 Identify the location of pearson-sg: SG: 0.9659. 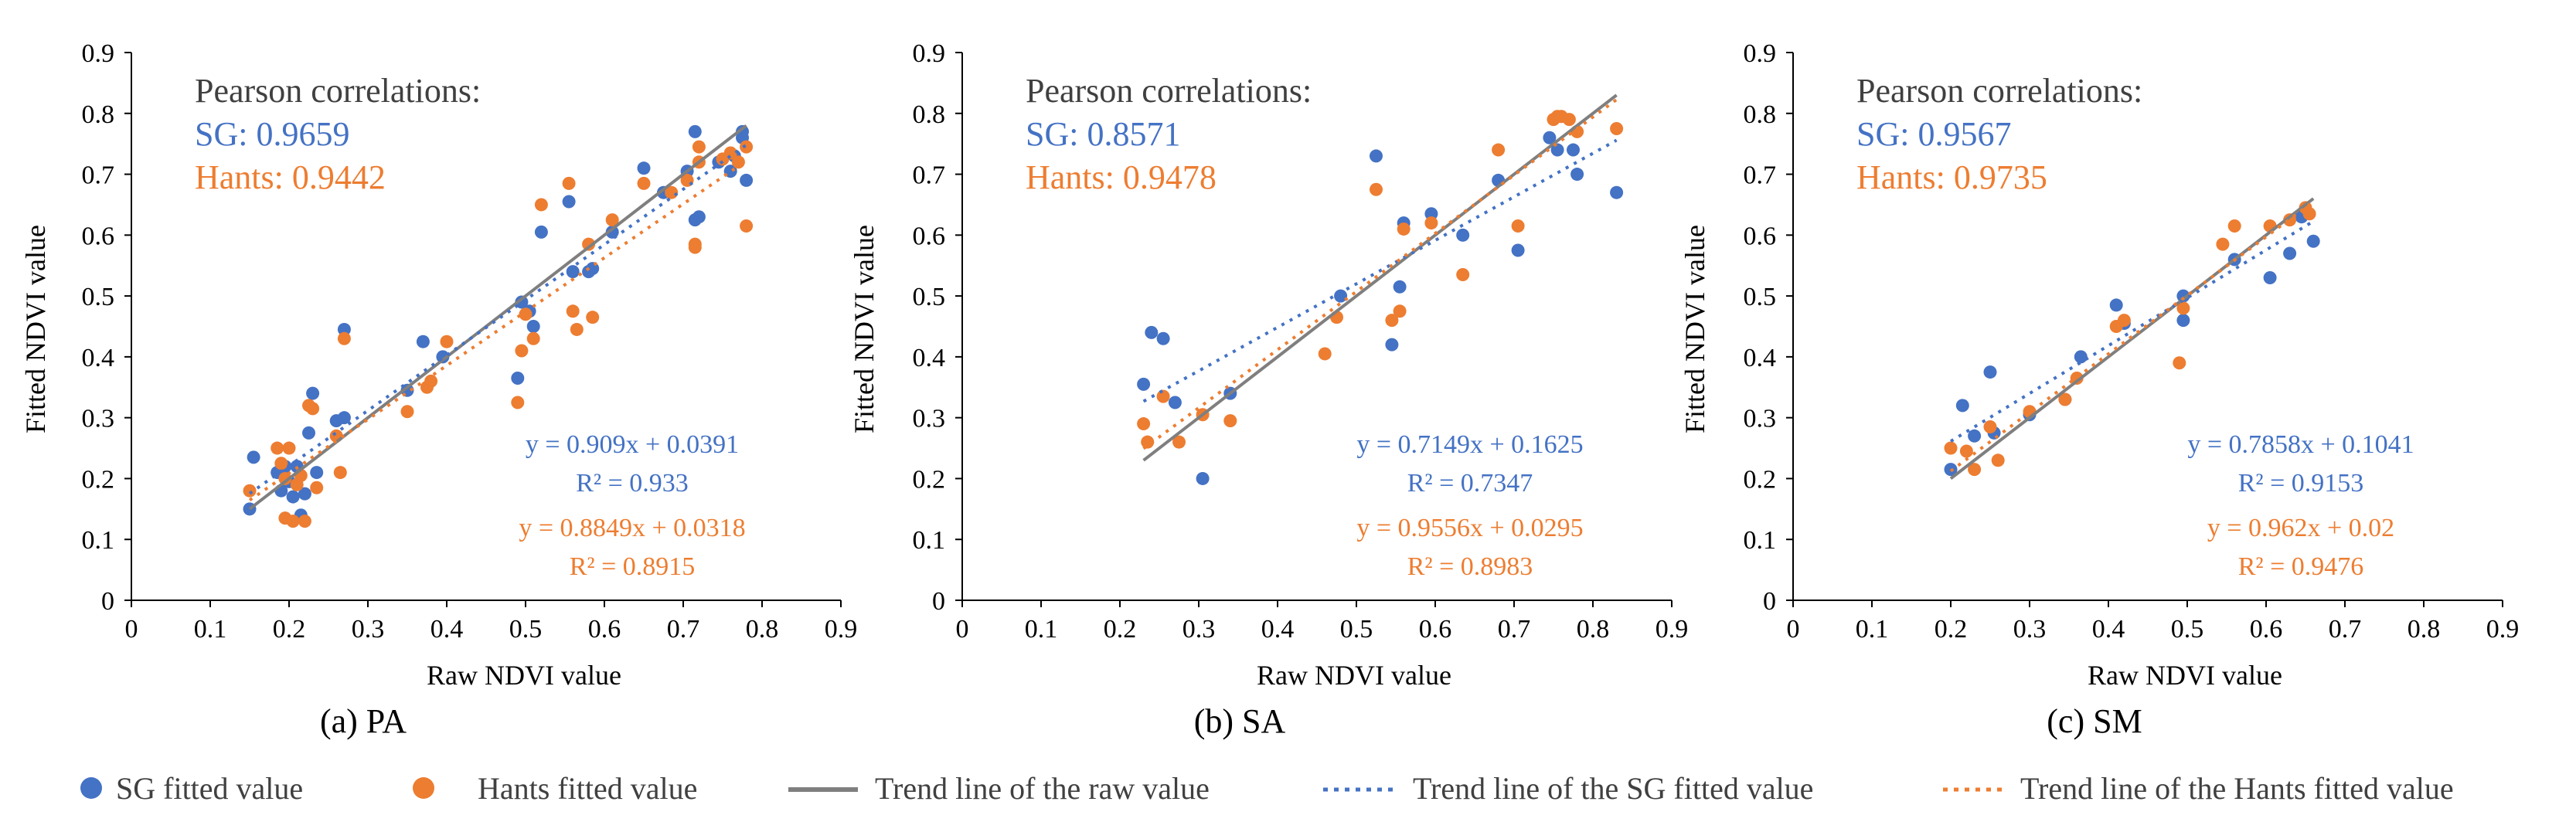
(272, 134).